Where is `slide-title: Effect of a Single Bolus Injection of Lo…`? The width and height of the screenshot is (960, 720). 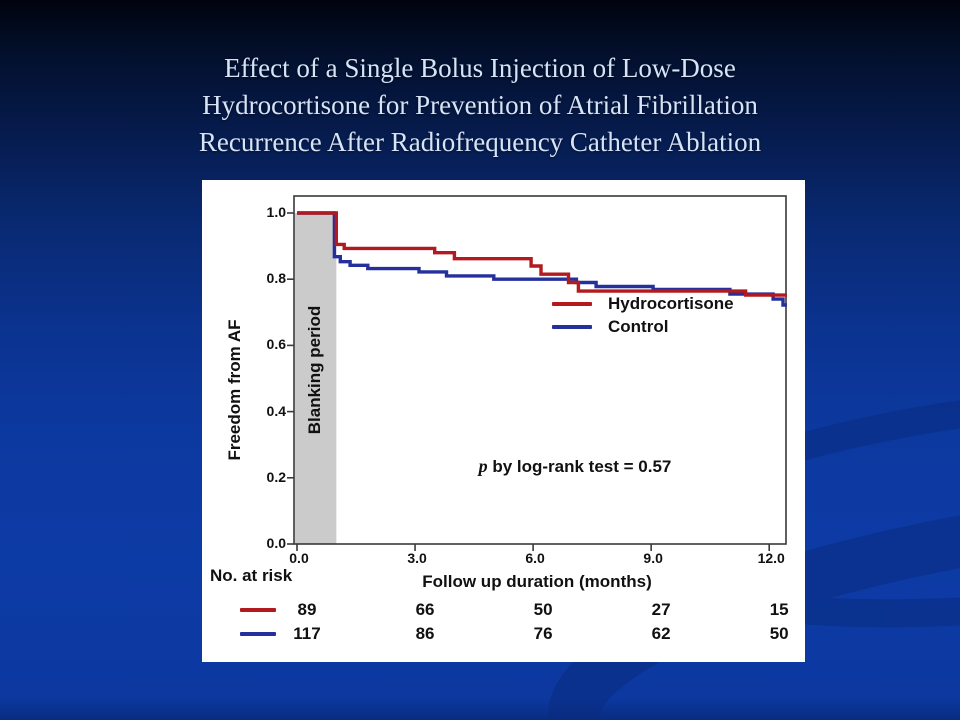
slide-title: Effect of a Single Bolus Injection of Lo… is located at coordinates (480, 105).